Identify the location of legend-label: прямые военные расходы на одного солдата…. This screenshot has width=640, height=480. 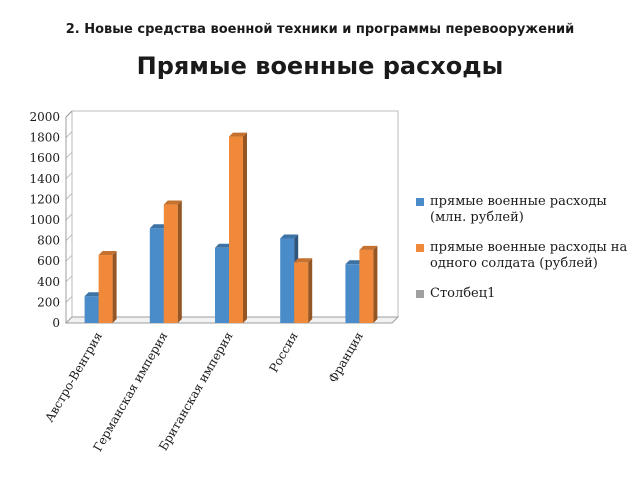
(529, 255).